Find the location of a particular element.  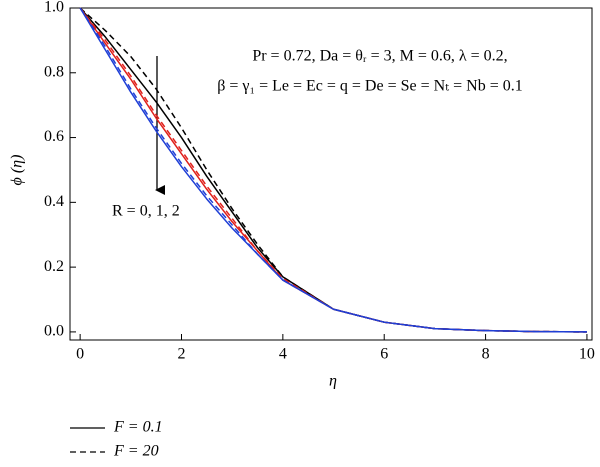

x-tick-label: 10 is located at coordinates (587, 354).